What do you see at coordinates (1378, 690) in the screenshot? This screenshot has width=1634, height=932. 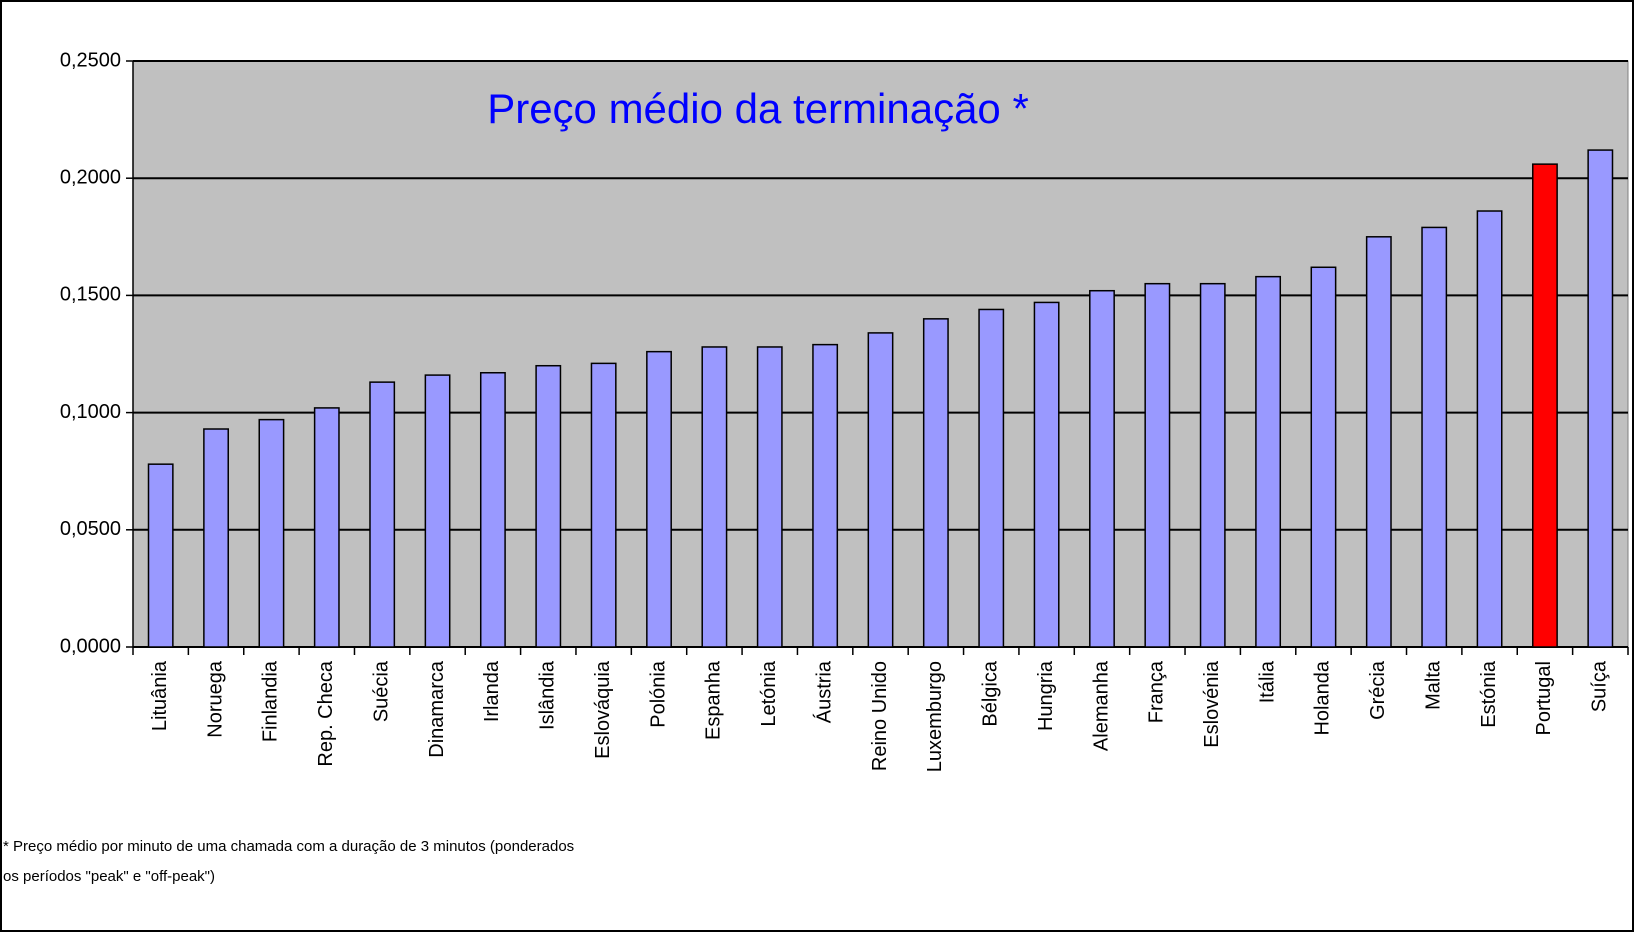 I see `x-tick-label: Grécia` at bounding box center [1378, 690].